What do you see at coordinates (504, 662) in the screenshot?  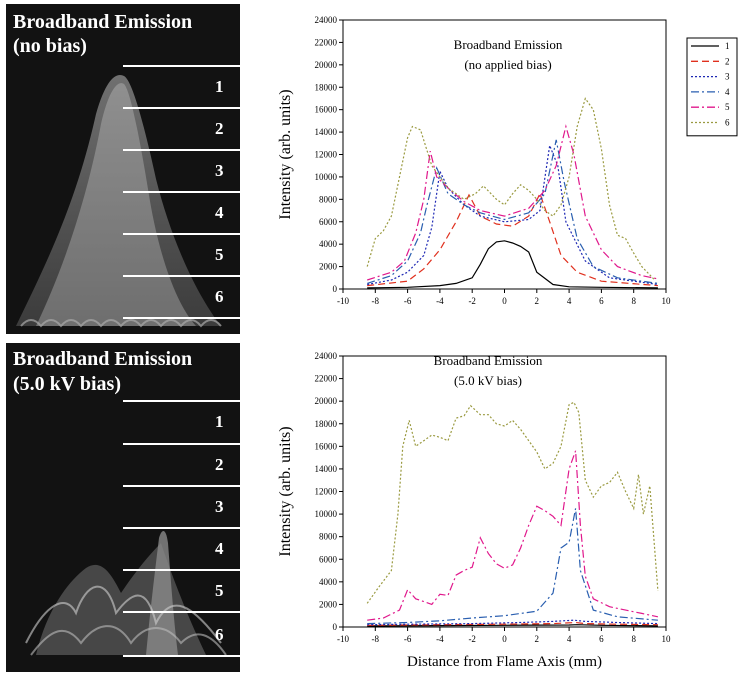 I see `x-axis-label: Distance from Flame Axis (mm)` at bounding box center [504, 662].